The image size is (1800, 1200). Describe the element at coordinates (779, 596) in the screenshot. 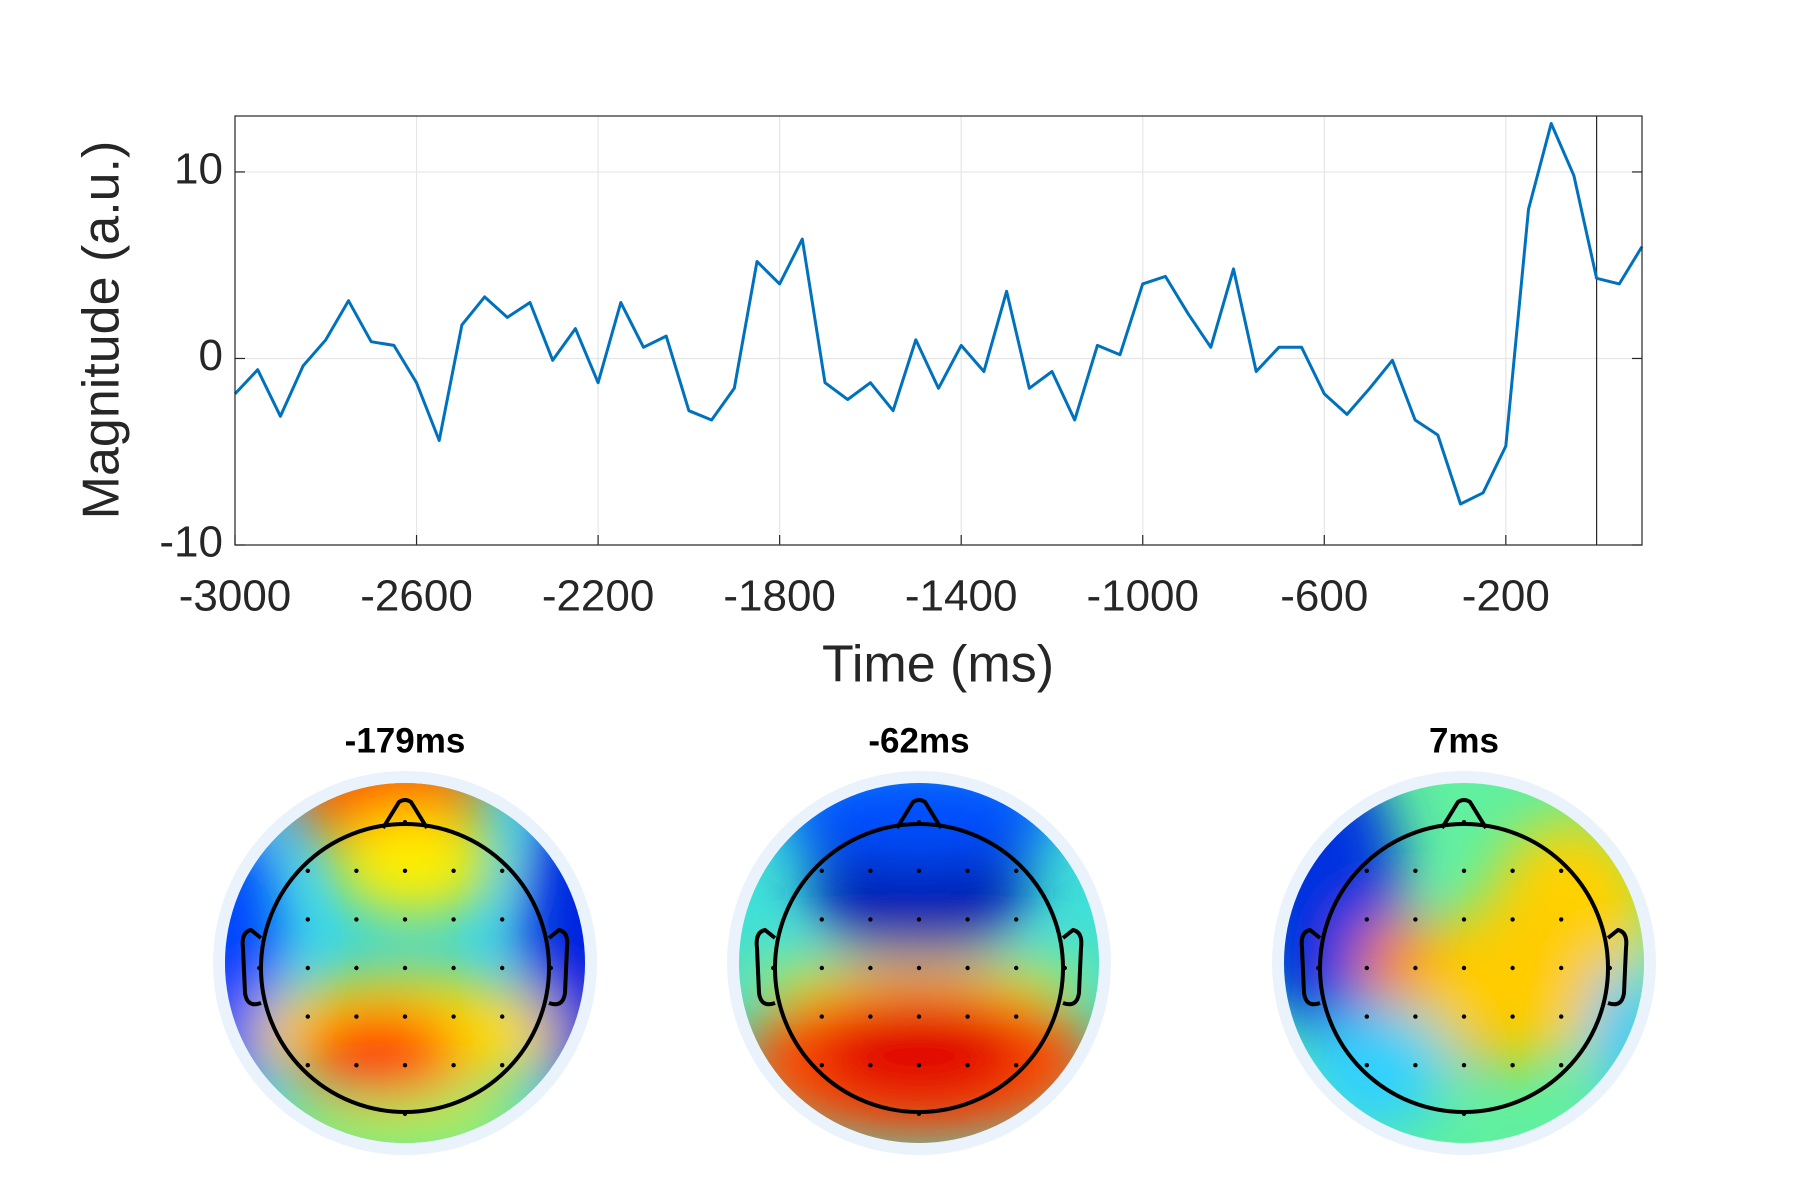

I see `x-tick-label: -1800` at that location.